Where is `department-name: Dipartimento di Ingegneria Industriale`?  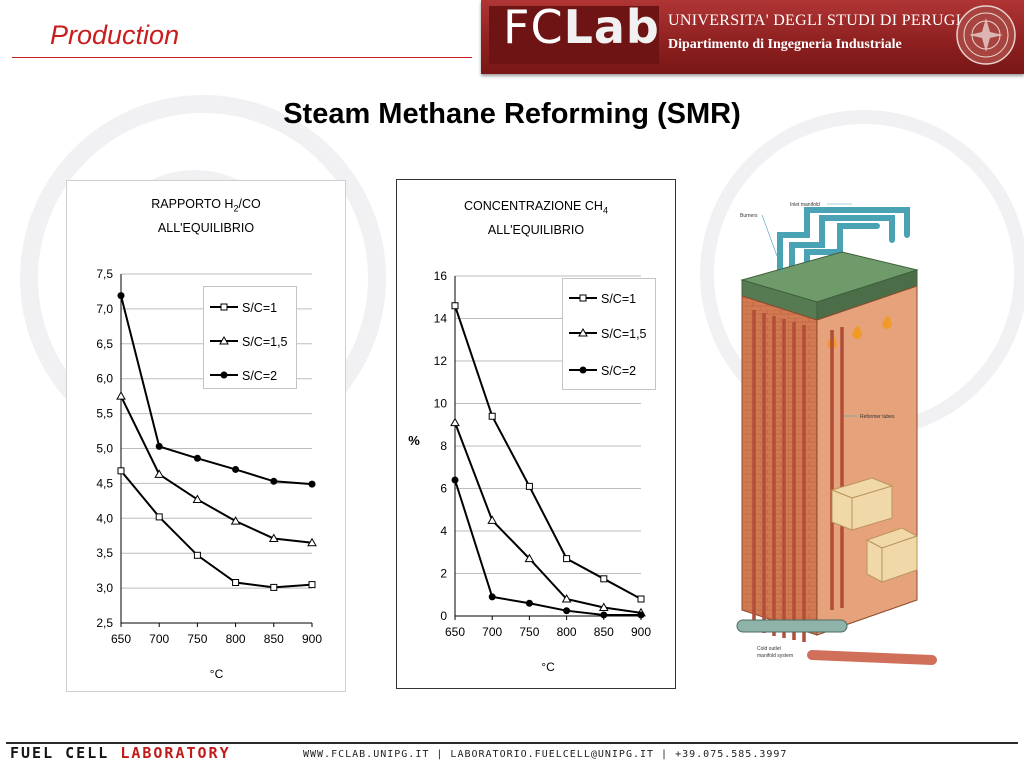
department-name: Dipartimento di Ingegneria Industriale is located at coordinates (785, 44).